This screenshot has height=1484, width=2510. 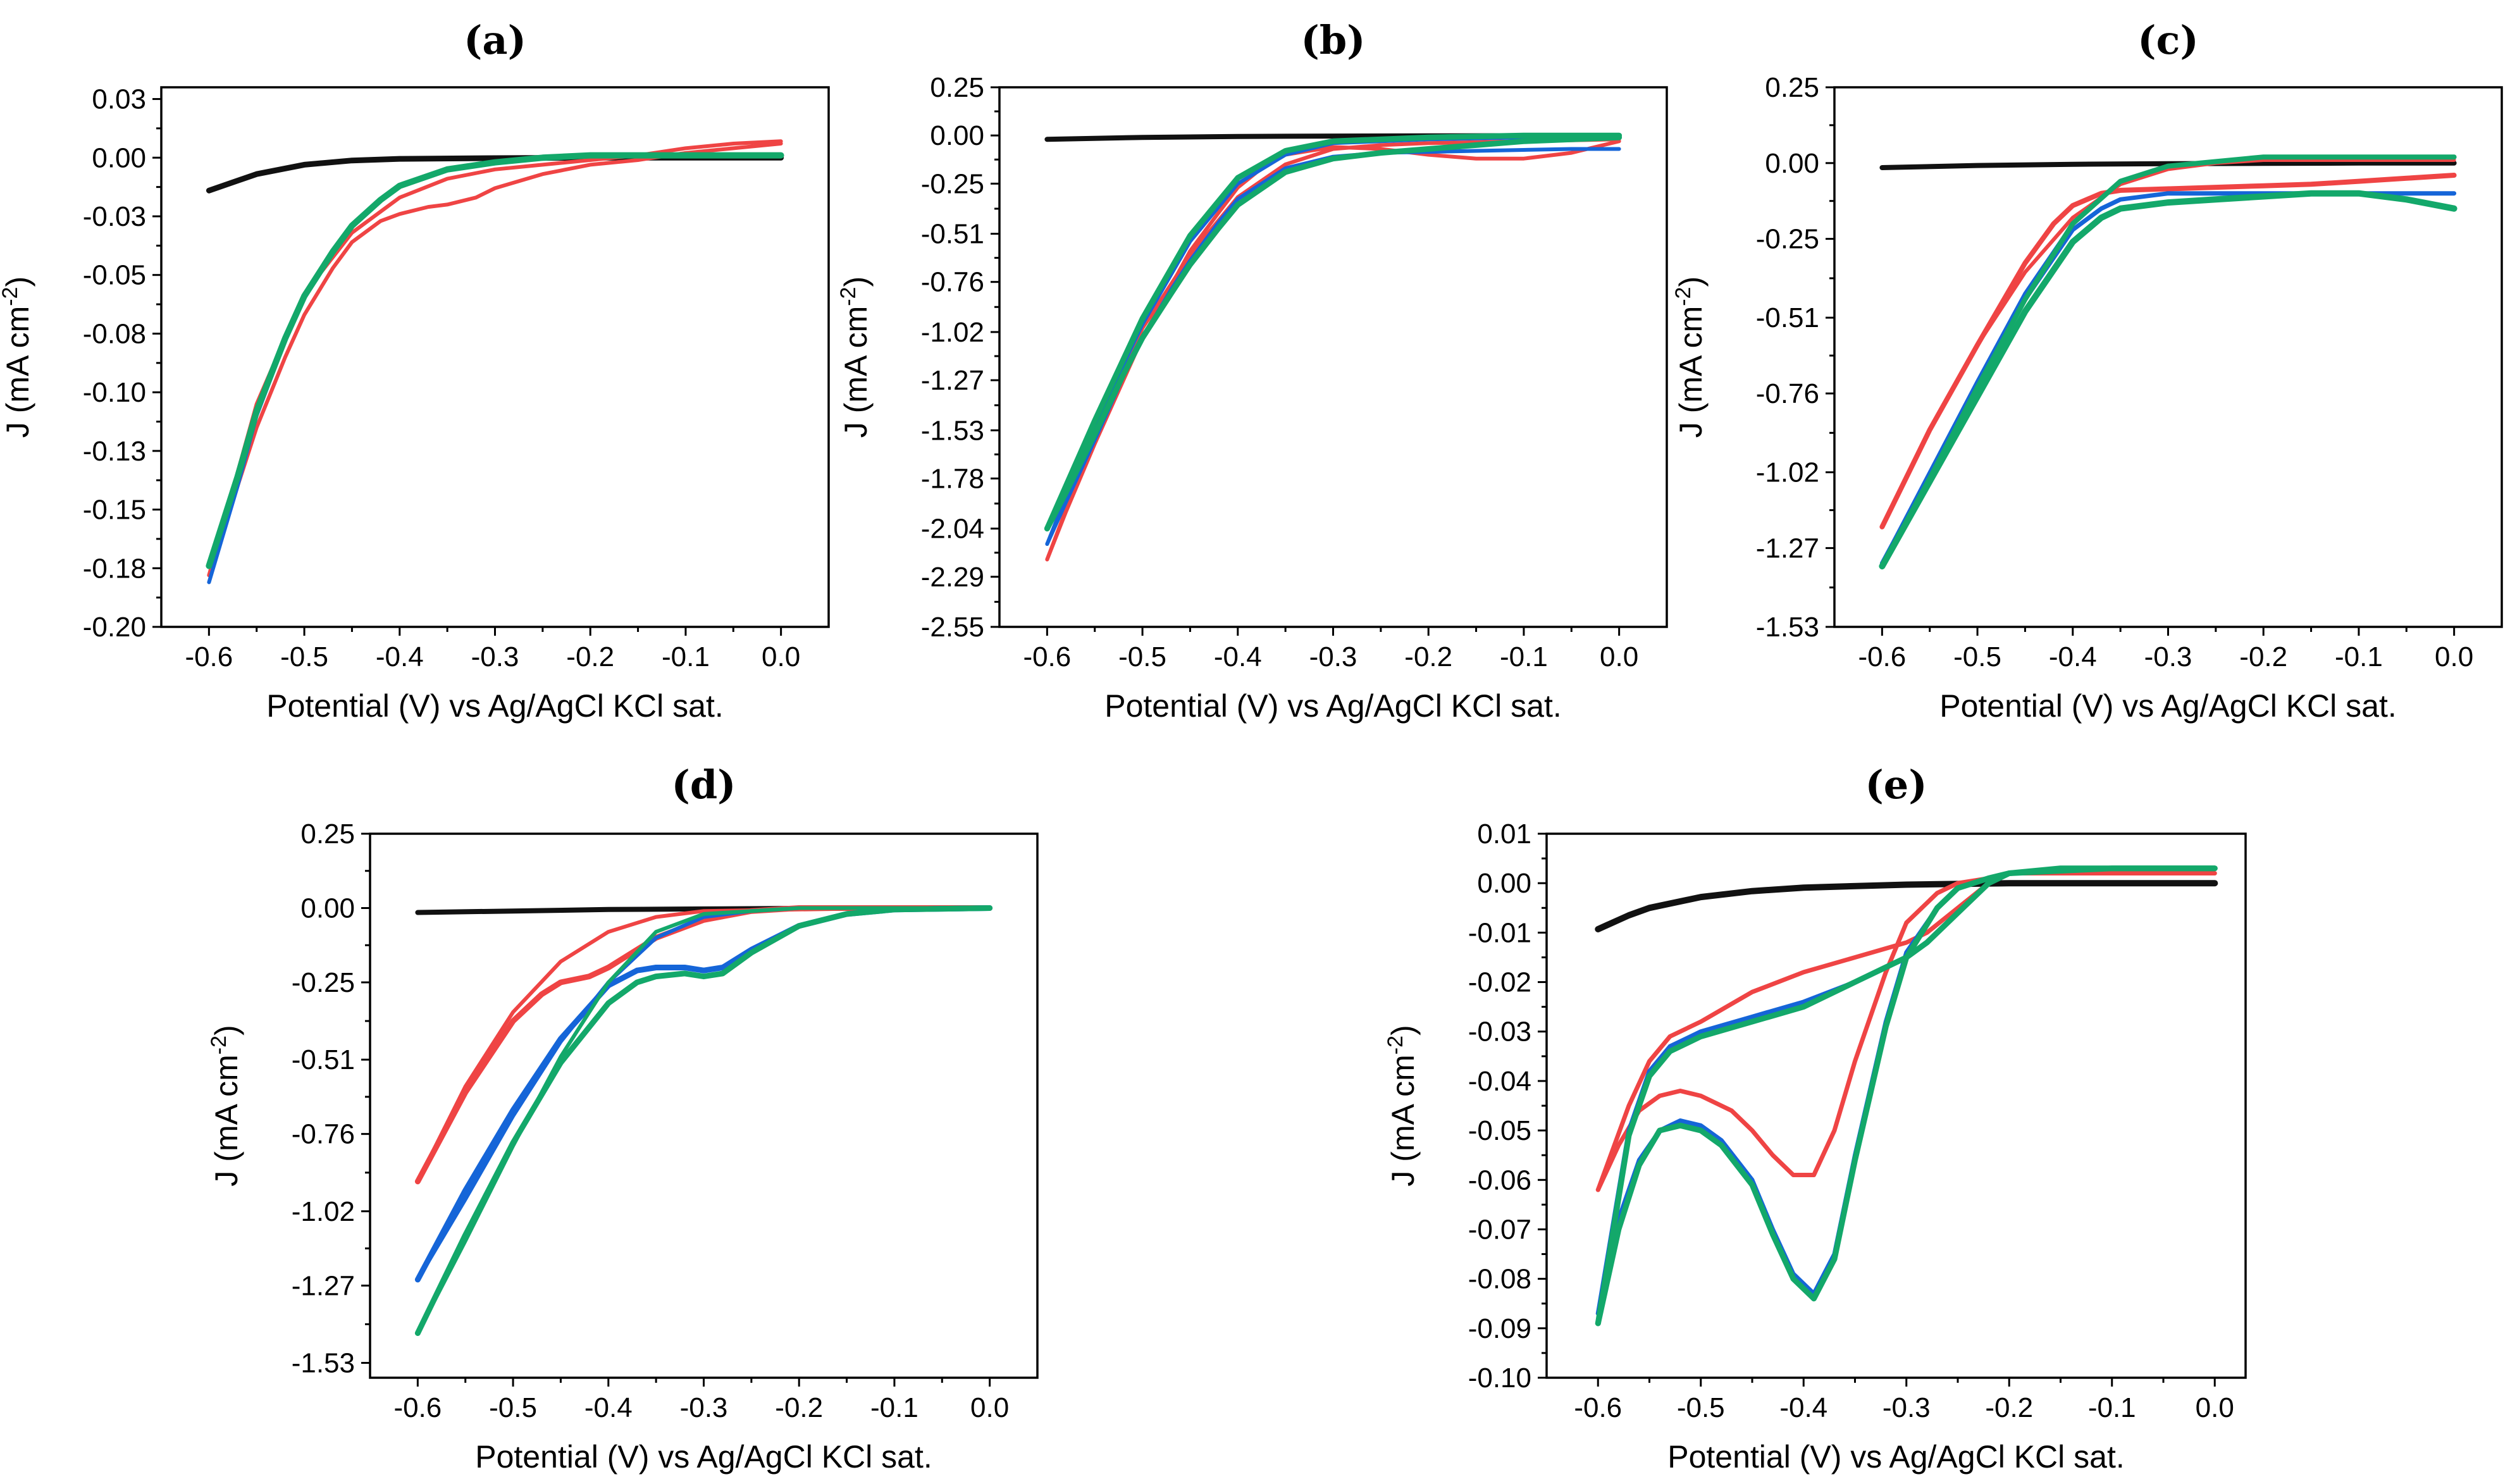 I want to click on y-tick-label: -0.10, so click(x=114, y=392).